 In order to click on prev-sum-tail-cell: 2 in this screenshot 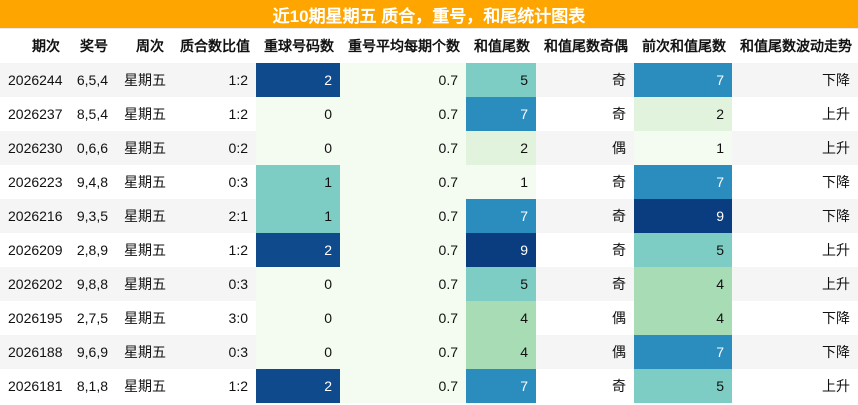, I will do `click(683, 114)`.